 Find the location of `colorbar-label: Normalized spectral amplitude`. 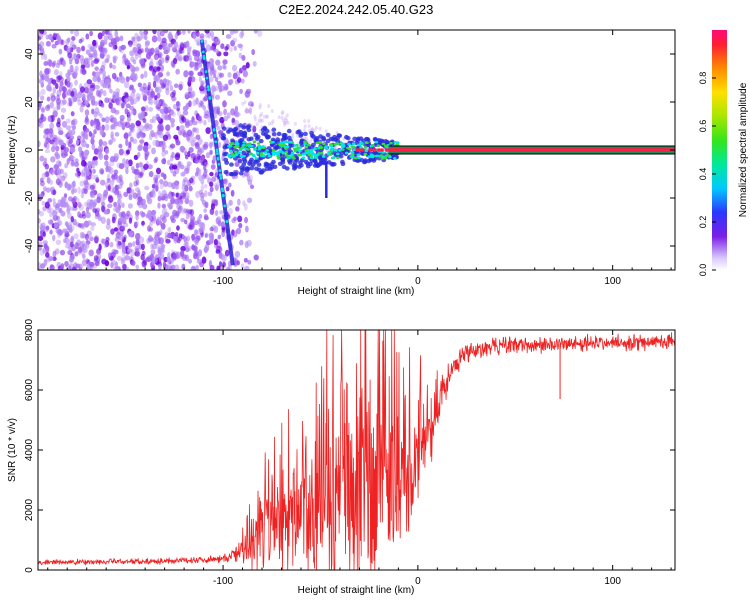

colorbar-label: Normalized spectral amplitude is located at coordinates (743, 149).